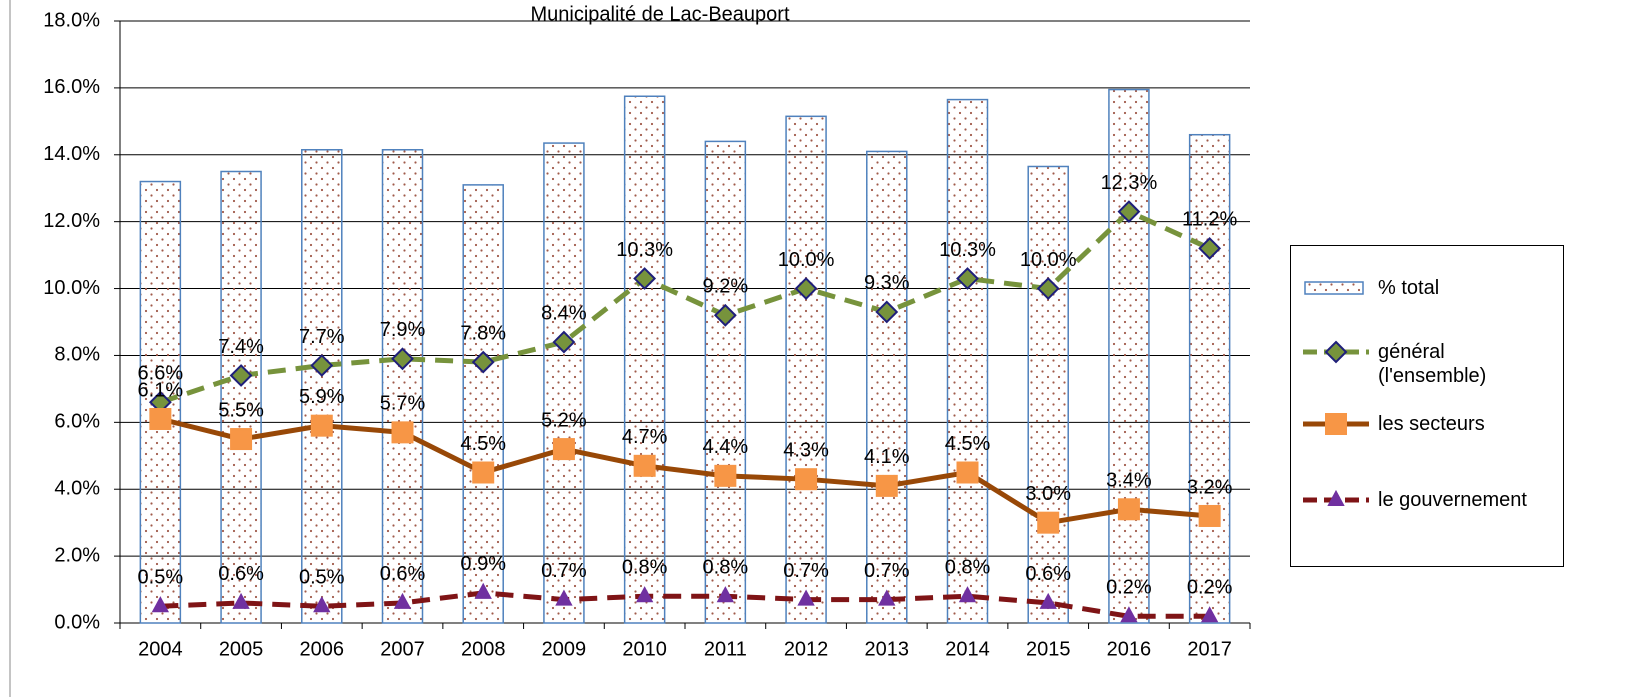 The width and height of the screenshot is (1637, 697). What do you see at coordinates (564, 649) in the screenshot?
I see `x-tick-label: 2009` at bounding box center [564, 649].